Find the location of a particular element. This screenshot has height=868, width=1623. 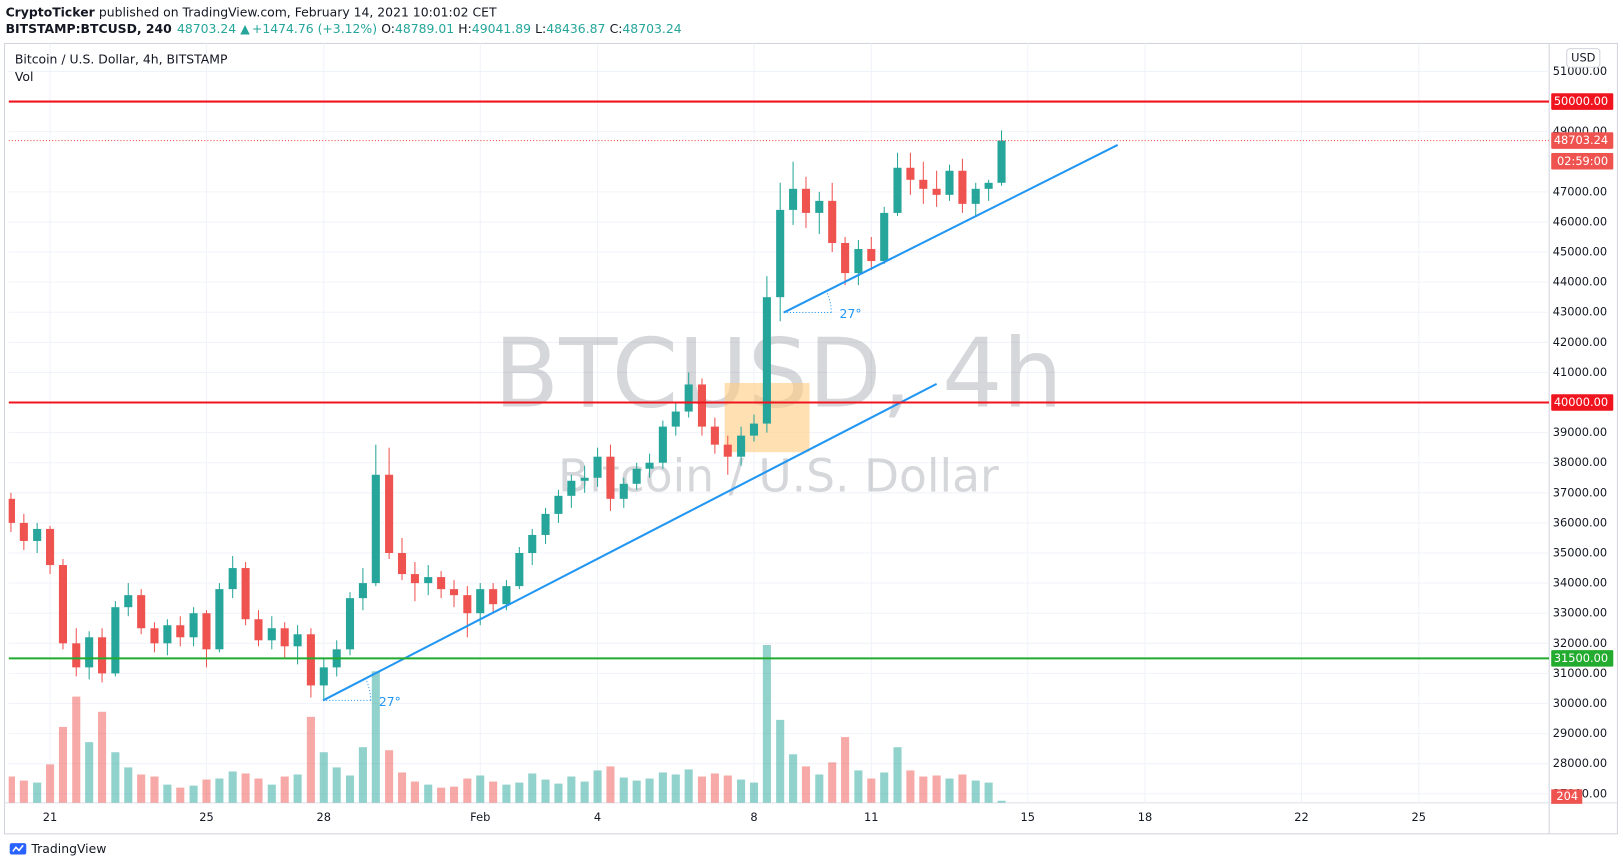

level-label: 31500.00 is located at coordinates (1581, 658).